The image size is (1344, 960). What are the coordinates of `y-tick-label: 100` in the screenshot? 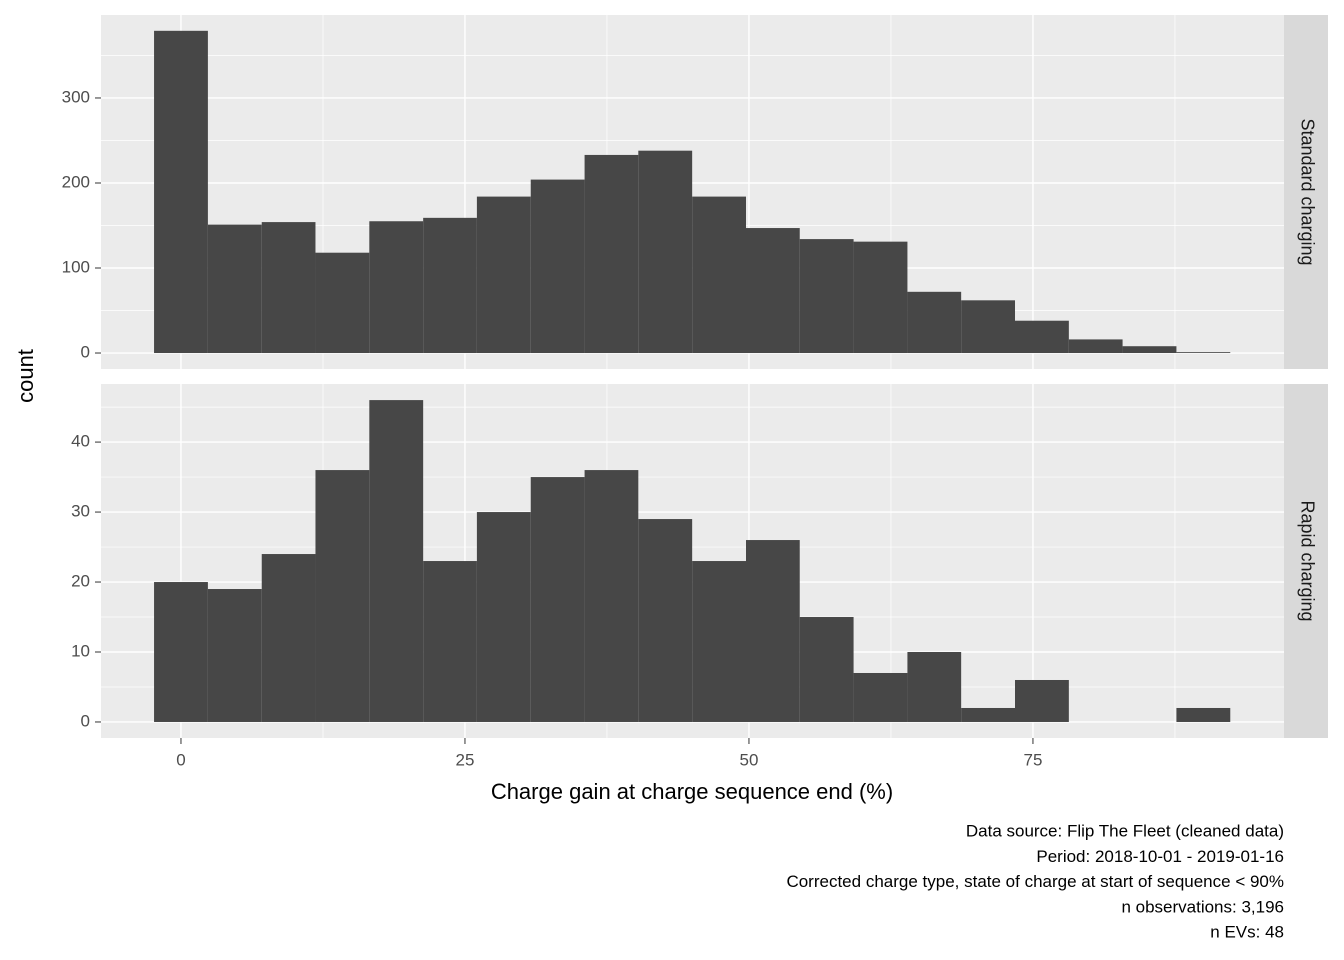 It's located at (76, 266).